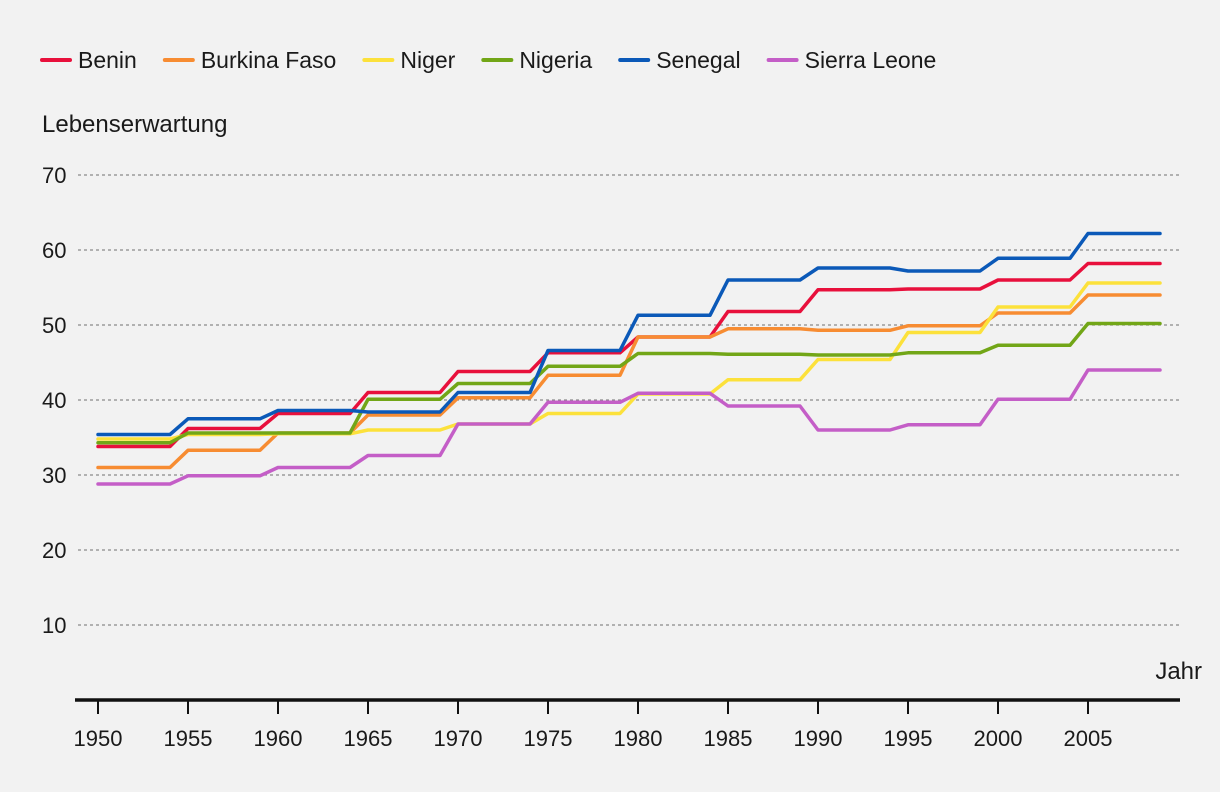 This screenshot has height=792, width=1220. What do you see at coordinates (698, 60) in the screenshot?
I see `legend-label-senegal: Senegal` at bounding box center [698, 60].